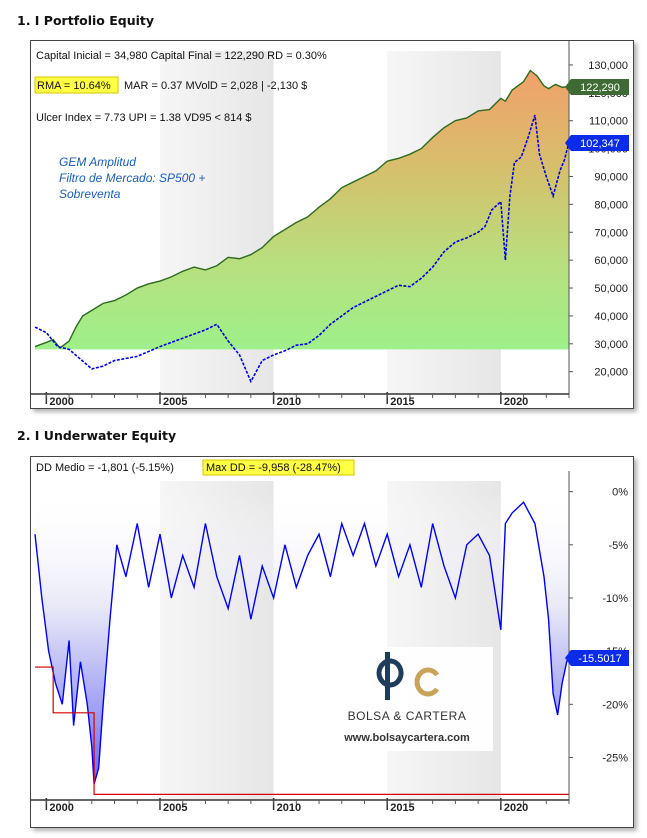  I want to click on annotation-line-3: Sobreventa, so click(90, 194).